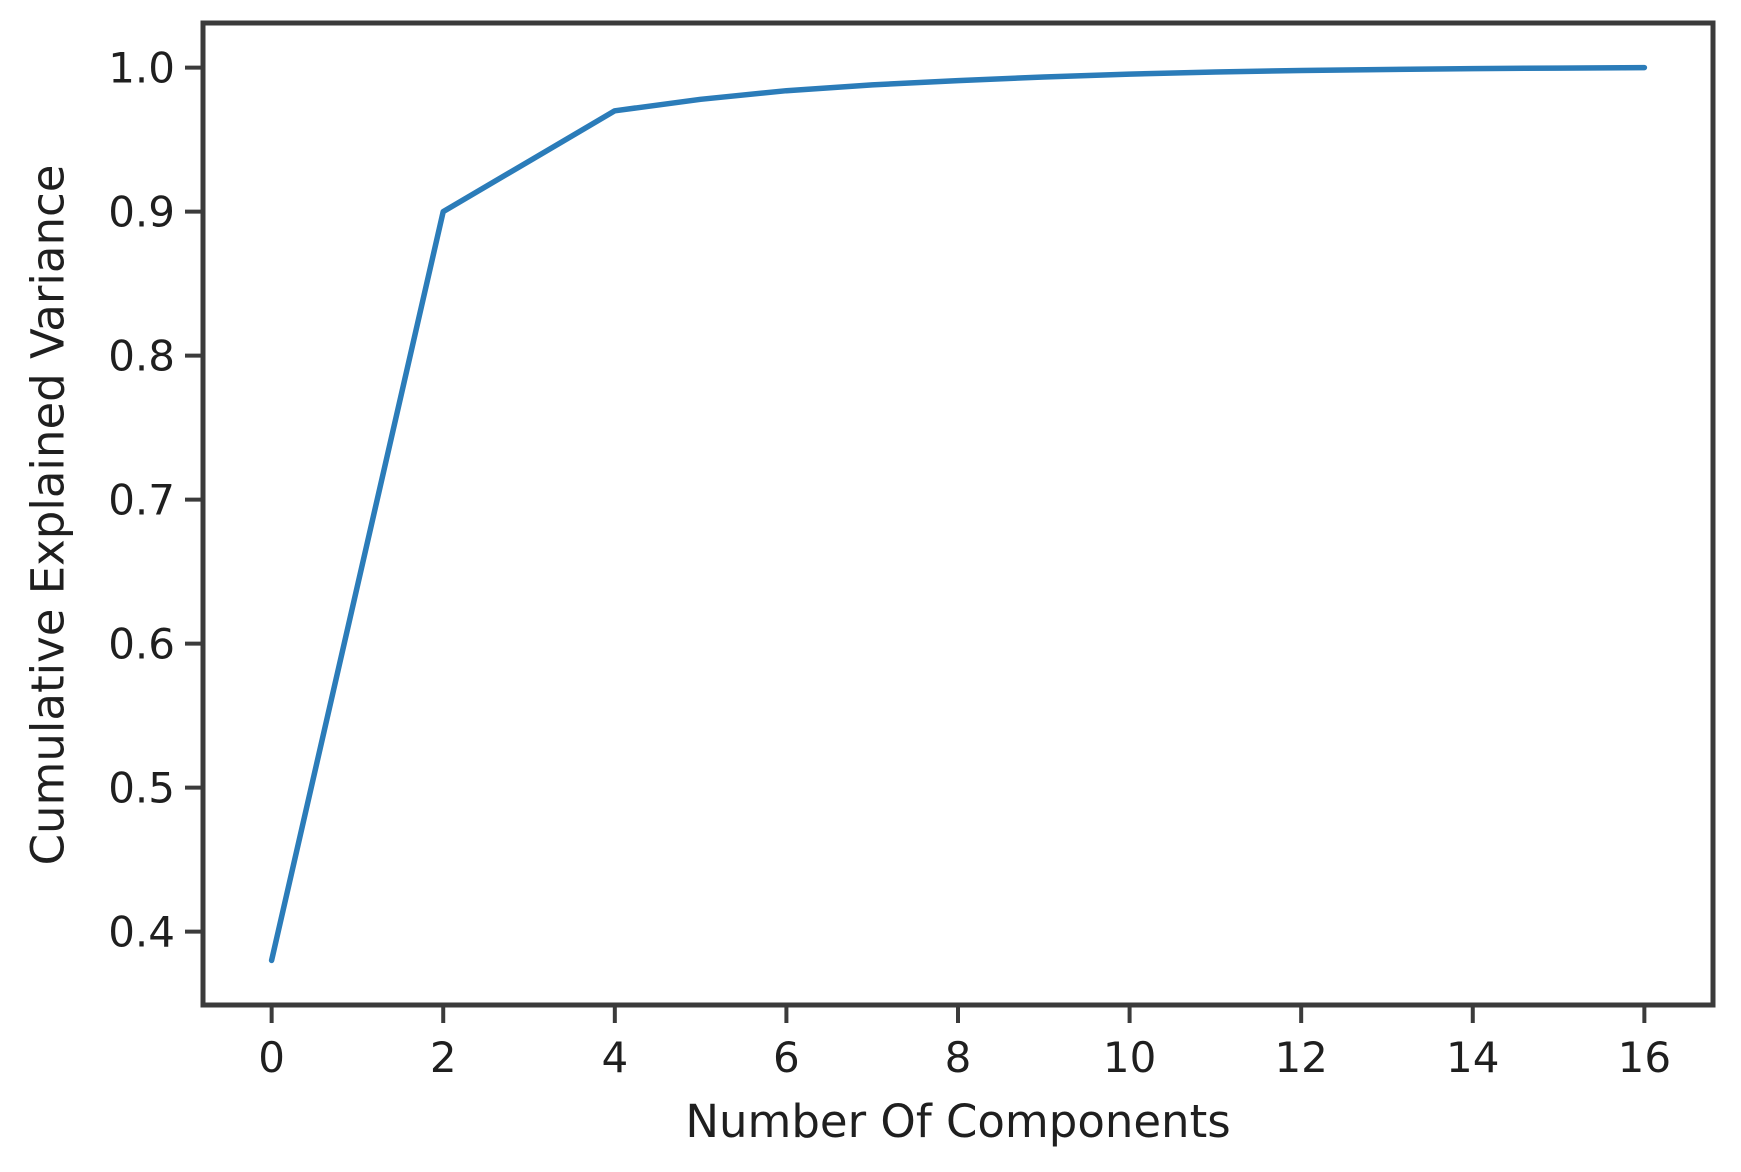 This screenshot has height=1172, width=1741. What do you see at coordinates (614, 1057) in the screenshot?
I see `x-tick-label: 4` at bounding box center [614, 1057].